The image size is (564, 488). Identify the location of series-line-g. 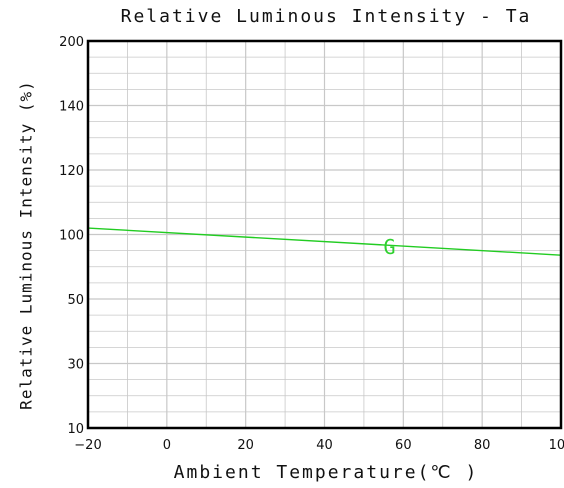
(324, 241).